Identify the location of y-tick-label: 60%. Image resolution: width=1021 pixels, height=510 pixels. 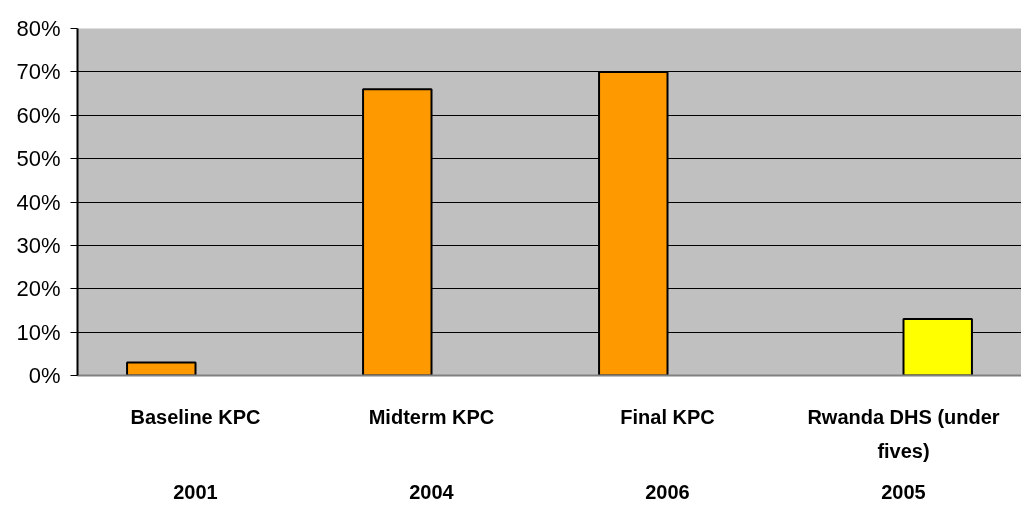
(38, 115).